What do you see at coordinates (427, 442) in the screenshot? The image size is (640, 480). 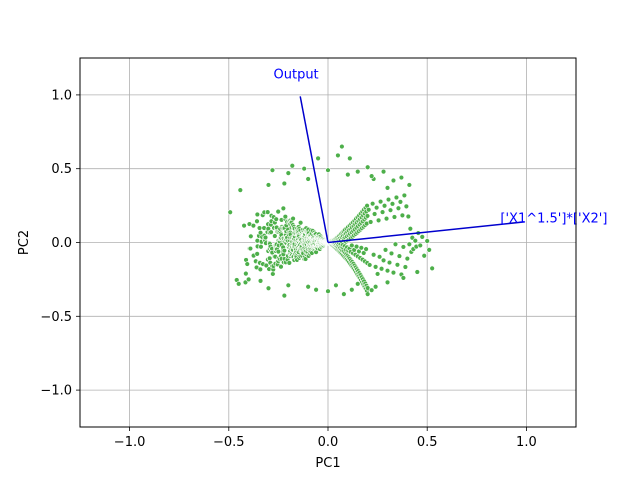 I see `x-tick-label: 0.5` at bounding box center [427, 442].